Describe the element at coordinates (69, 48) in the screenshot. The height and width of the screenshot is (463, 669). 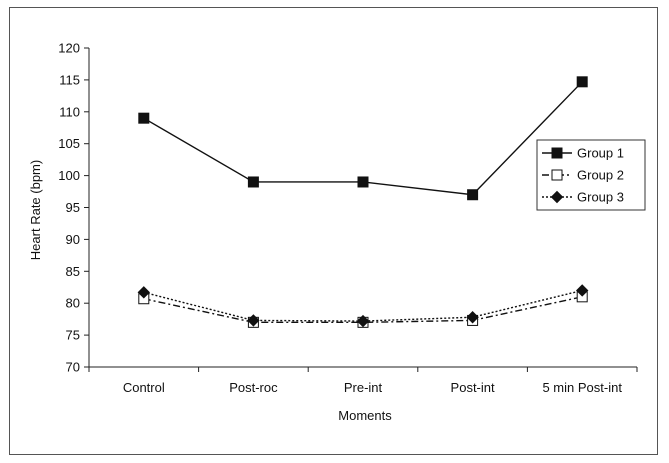
I see `y-tick-label: 120` at that location.